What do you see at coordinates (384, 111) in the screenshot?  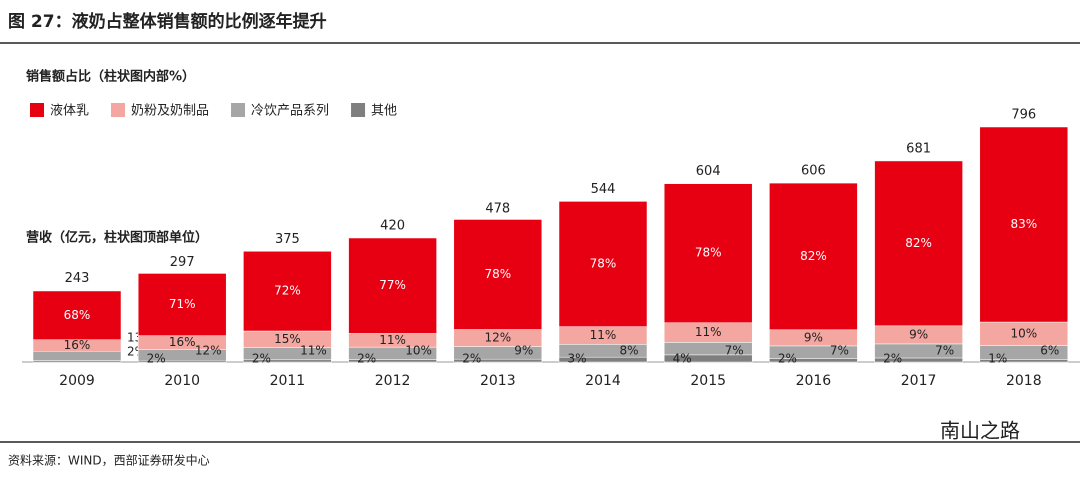 I see `legend-label: 其他` at bounding box center [384, 111].